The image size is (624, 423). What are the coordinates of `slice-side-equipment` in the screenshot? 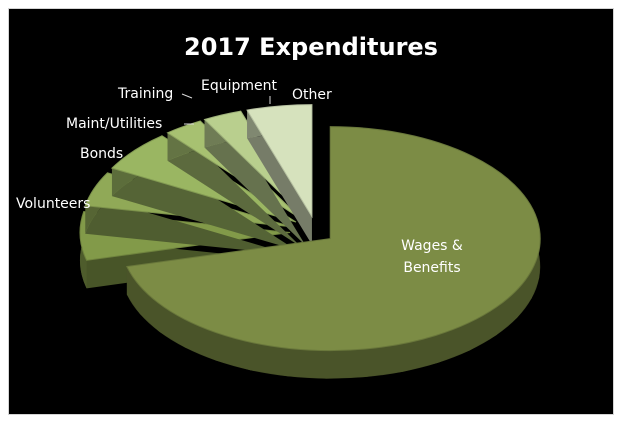 It's located at (255, 192).